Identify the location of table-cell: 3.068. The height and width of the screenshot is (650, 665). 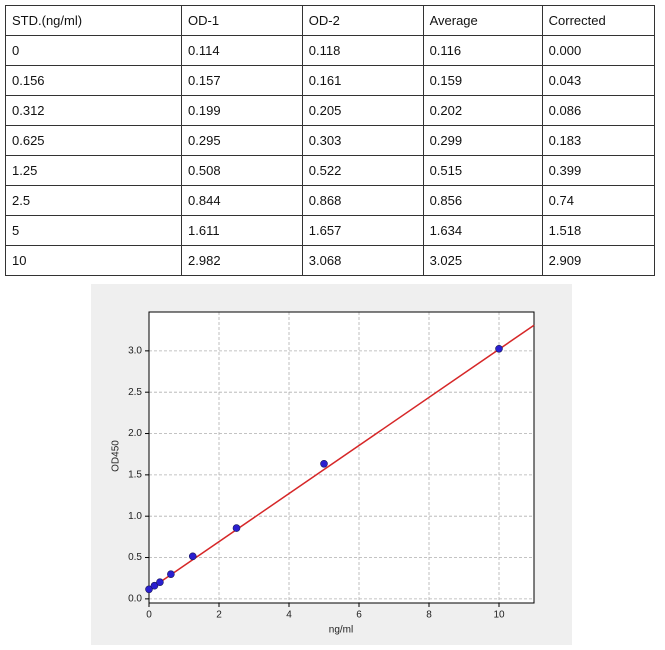
(362, 260).